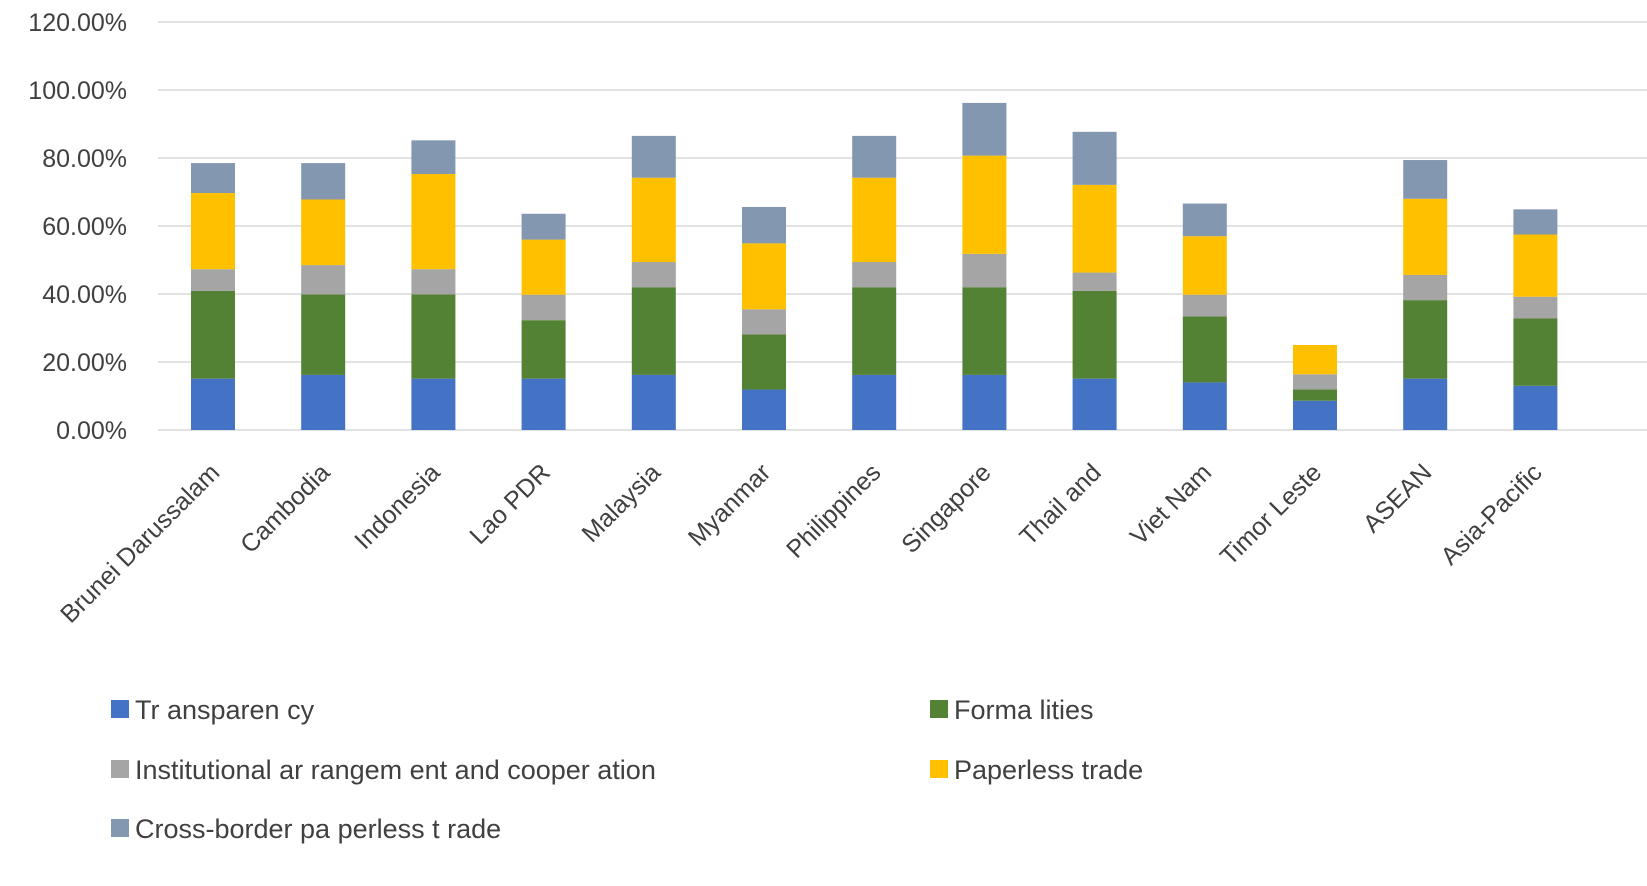 This screenshot has width=1647, height=886. What do you see at coordinates (84, 159) in the screenshot?
I see `y-tick-label: 80.00%` at bounding box center [84, 159].